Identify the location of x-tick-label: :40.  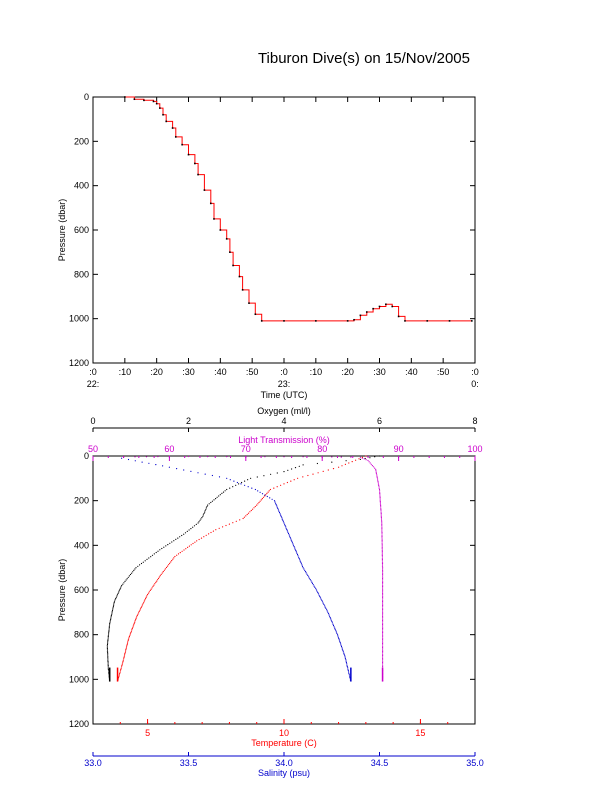
(220, 372).